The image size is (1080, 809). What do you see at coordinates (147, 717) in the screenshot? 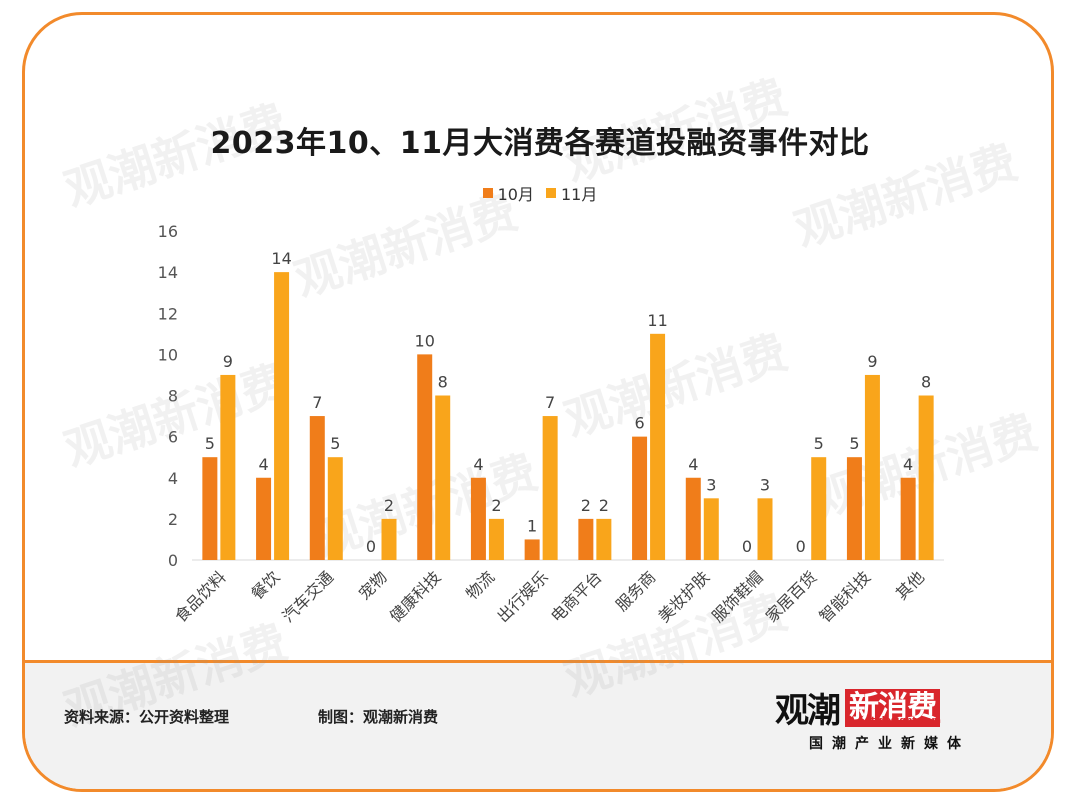
I see `source-note: 资料来源：公开资料整理` at bounding box center [147, 717].